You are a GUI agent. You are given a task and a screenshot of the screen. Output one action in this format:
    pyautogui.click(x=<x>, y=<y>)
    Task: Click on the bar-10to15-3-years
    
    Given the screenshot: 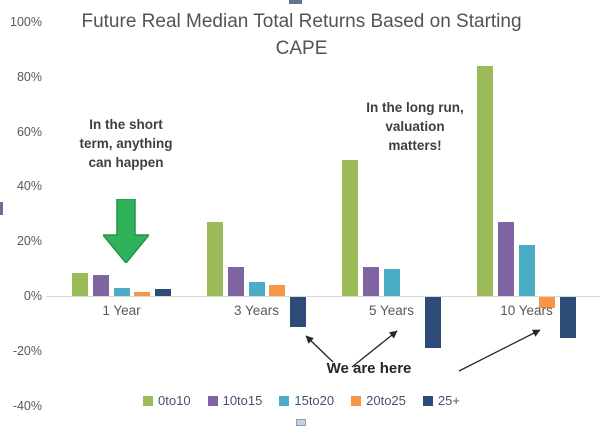 What is the action you would take?
    pyautogui.click(x=235, y=281)
    